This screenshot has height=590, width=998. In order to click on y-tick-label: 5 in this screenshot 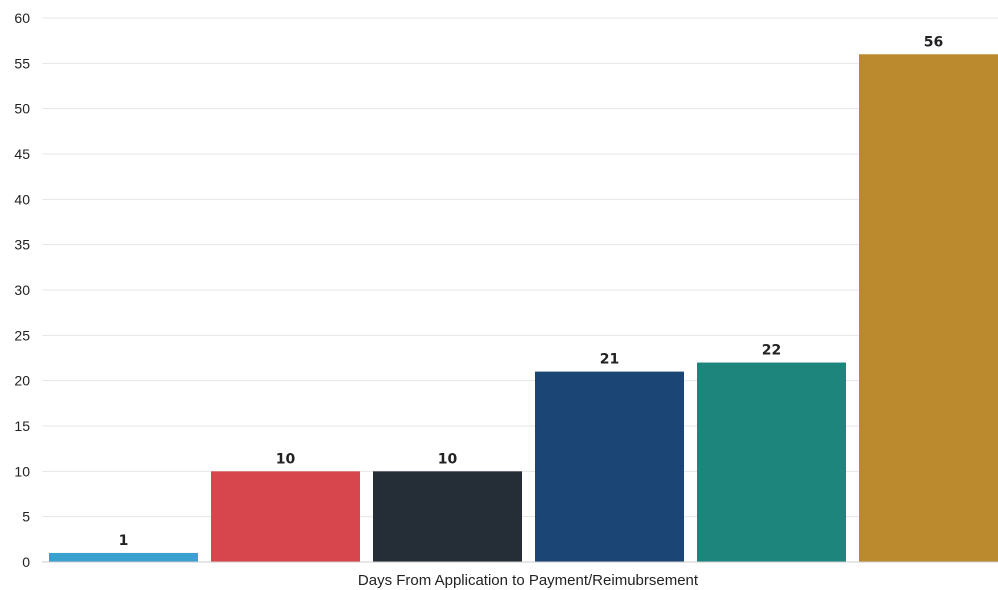, I will do `click(26, 517)`.